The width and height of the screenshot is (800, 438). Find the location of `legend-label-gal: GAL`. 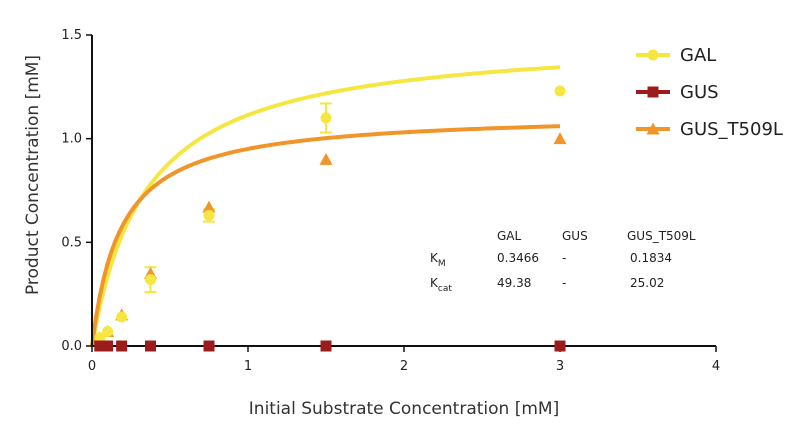

legend-label-gal: GAL is located at coordinates (698, 55).